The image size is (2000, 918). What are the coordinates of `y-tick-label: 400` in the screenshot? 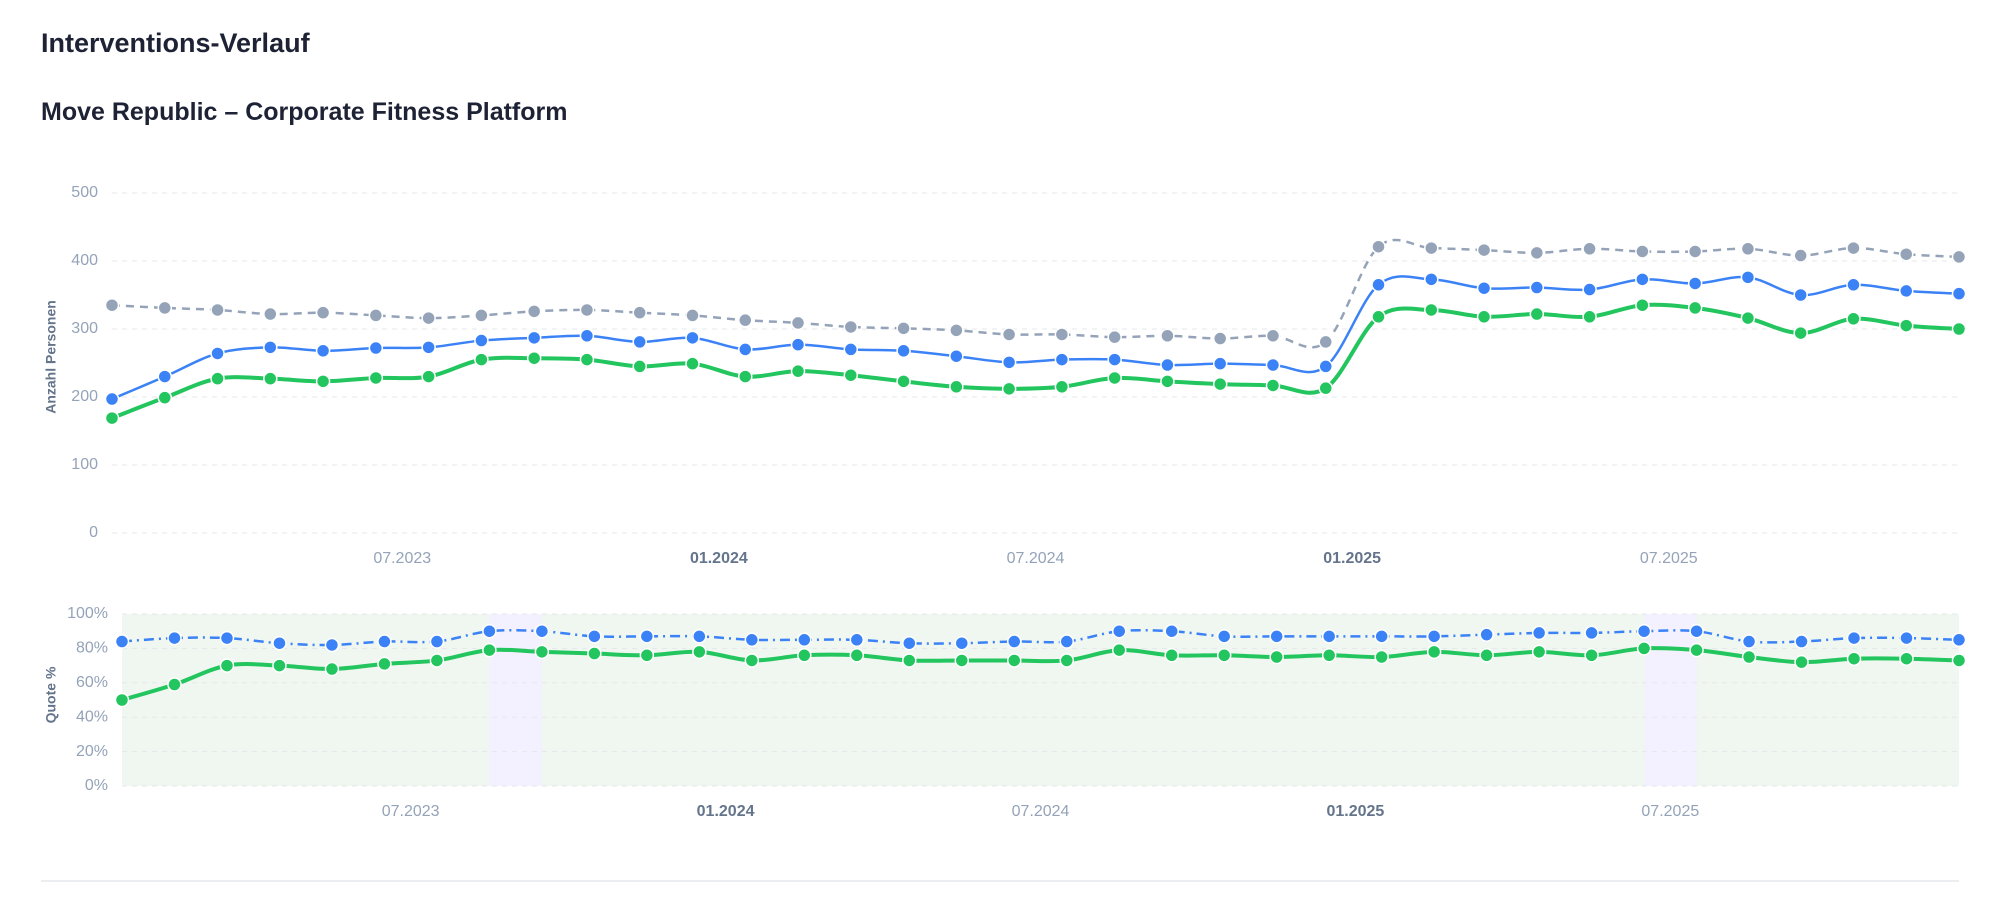 It's located at (84, 260).